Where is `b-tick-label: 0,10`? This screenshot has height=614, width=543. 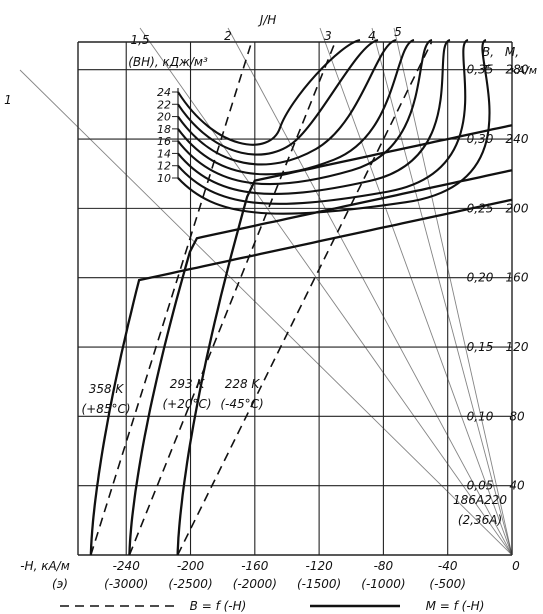 b-tick-label: 0,10 is located at coordinates (480, 416).